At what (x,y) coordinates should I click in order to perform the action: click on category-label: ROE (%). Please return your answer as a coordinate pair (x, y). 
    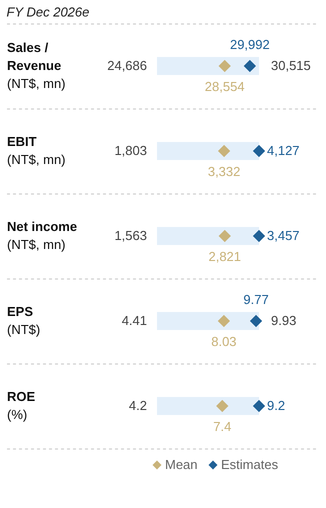
    Looking at the image, I should click on (21, 405).